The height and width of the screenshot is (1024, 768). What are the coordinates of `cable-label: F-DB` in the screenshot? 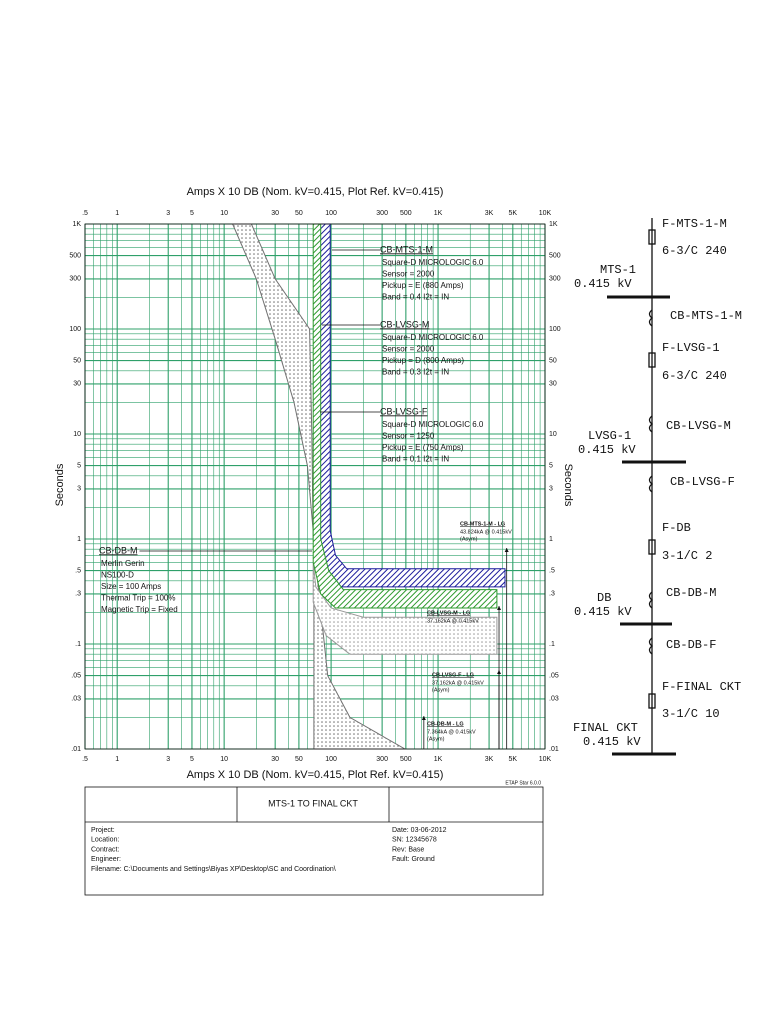 It's located at (676, 528).